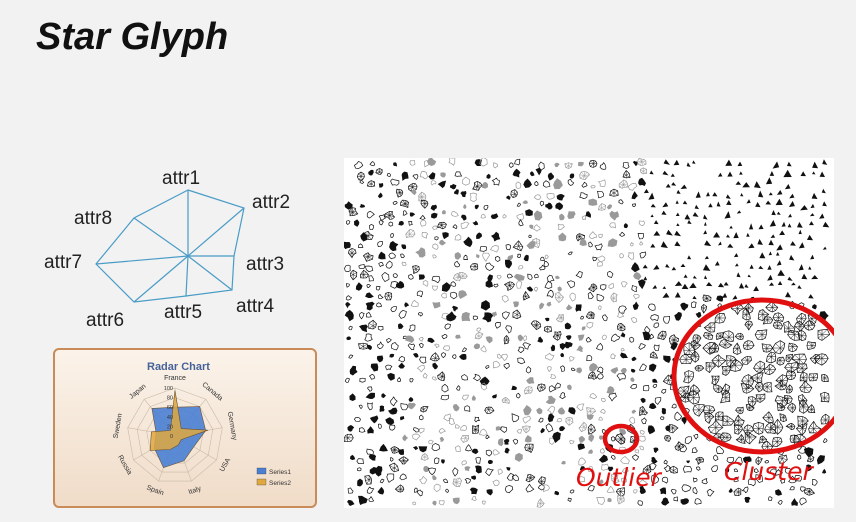 This screenshot has width=856, height=522. I want to click on radar-chart-title: Radar Chart, so click(178, 367).